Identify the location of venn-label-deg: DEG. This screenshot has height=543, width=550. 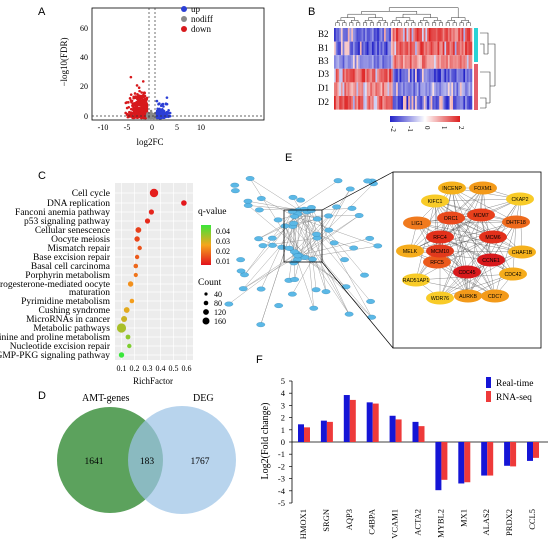
(203, 398).